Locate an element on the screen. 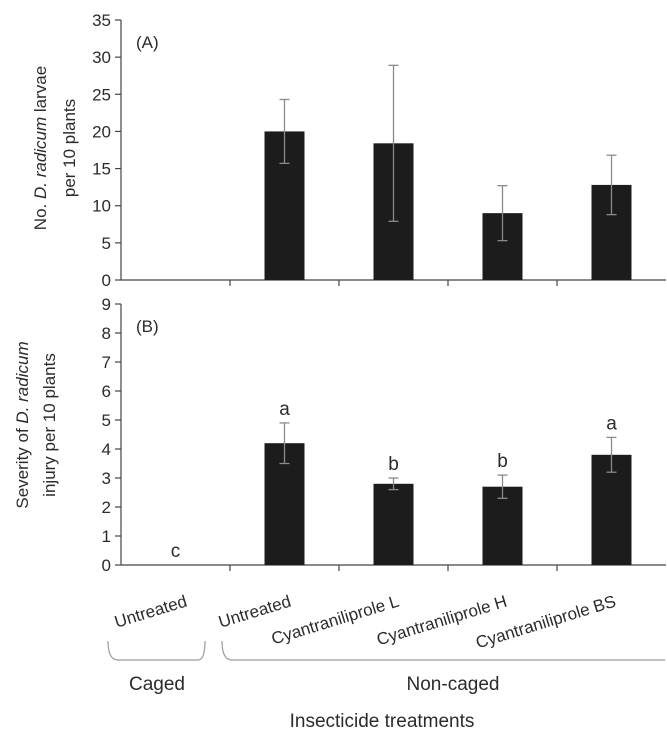 Image resolution: width=667 pixels, height=734 pixels. group-label-caged: Caged is located at coordinates (157, 684).